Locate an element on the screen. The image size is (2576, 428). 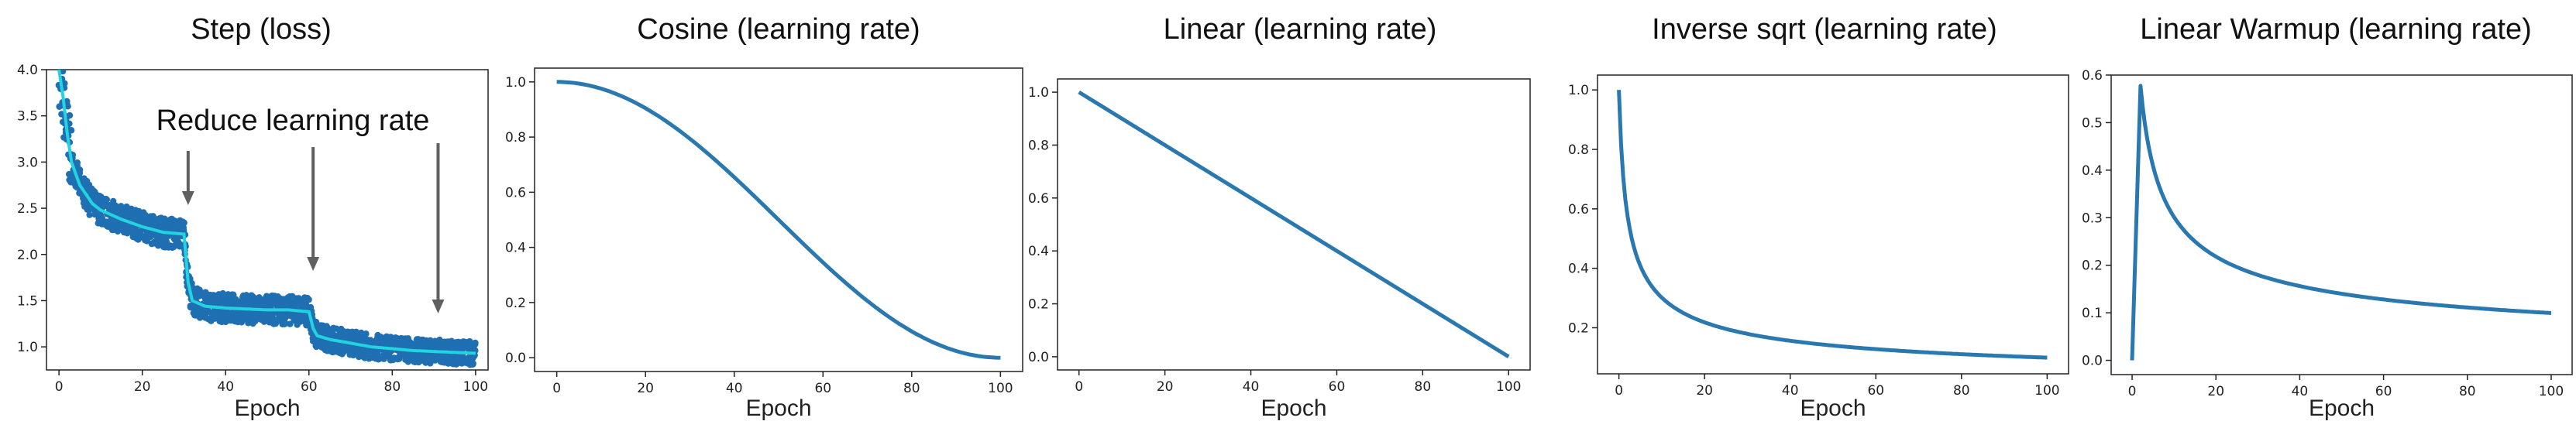
y-tick-label: 3.0 is located at coordinates (27, 163).